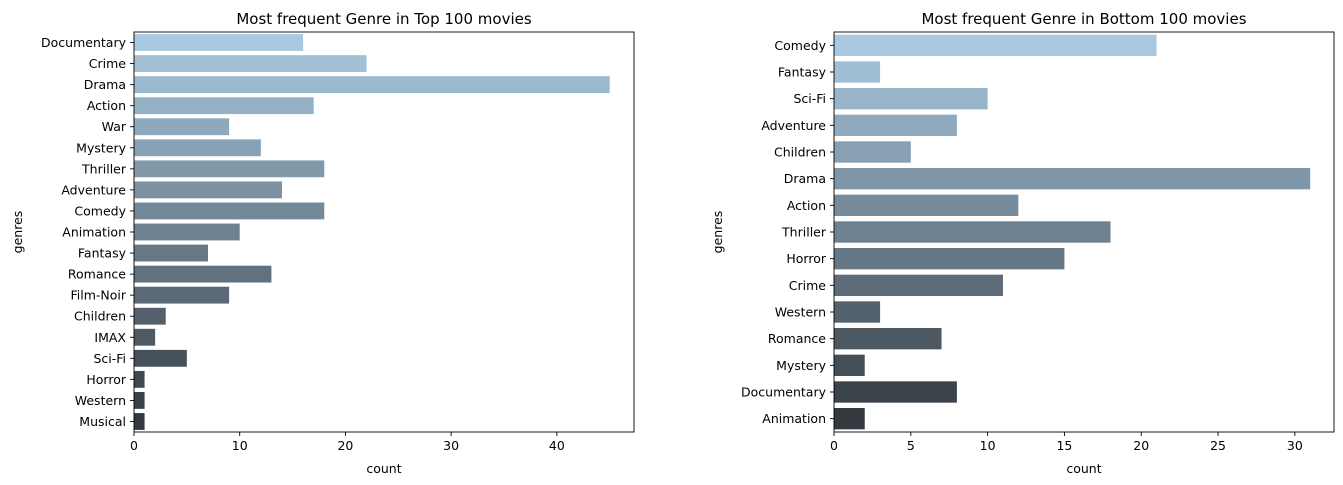 This screenshot has width=1343, height=485. I want to click on y-tick-label: IMAX, so click(110, 337).